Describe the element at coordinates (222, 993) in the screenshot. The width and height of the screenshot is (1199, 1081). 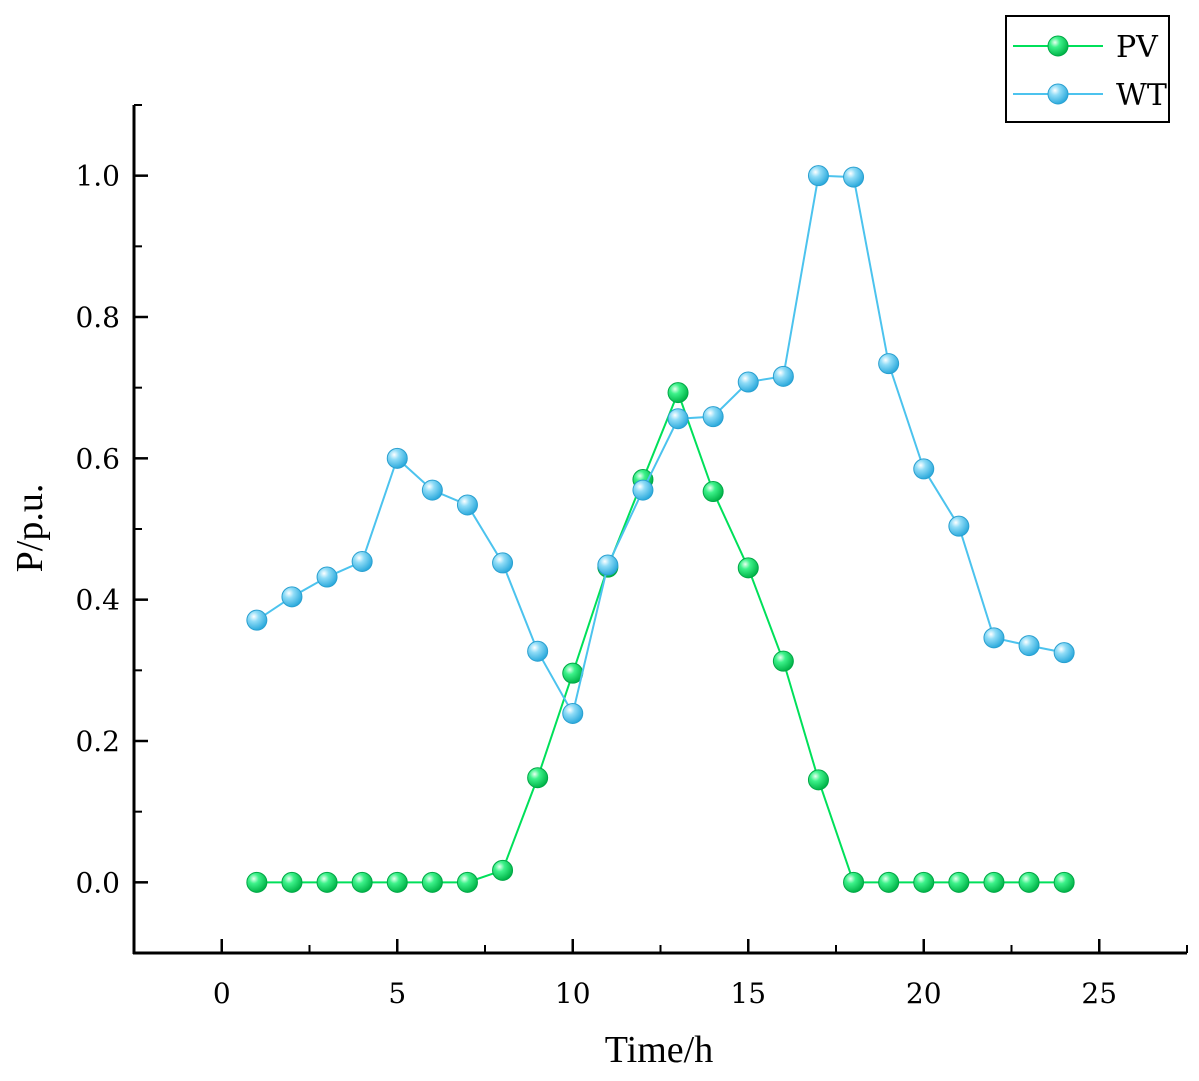
I see `x-tick-label: 0` at that location.